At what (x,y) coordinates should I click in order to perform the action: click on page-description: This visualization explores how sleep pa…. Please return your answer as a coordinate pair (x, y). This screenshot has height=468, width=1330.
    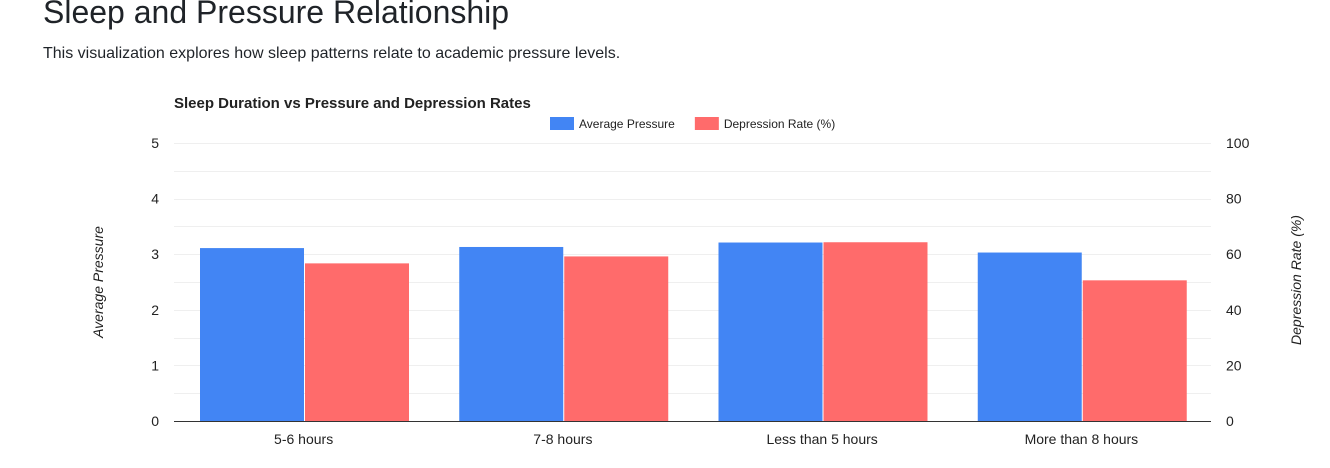
    Looking at the image, I should click on (332, 53).